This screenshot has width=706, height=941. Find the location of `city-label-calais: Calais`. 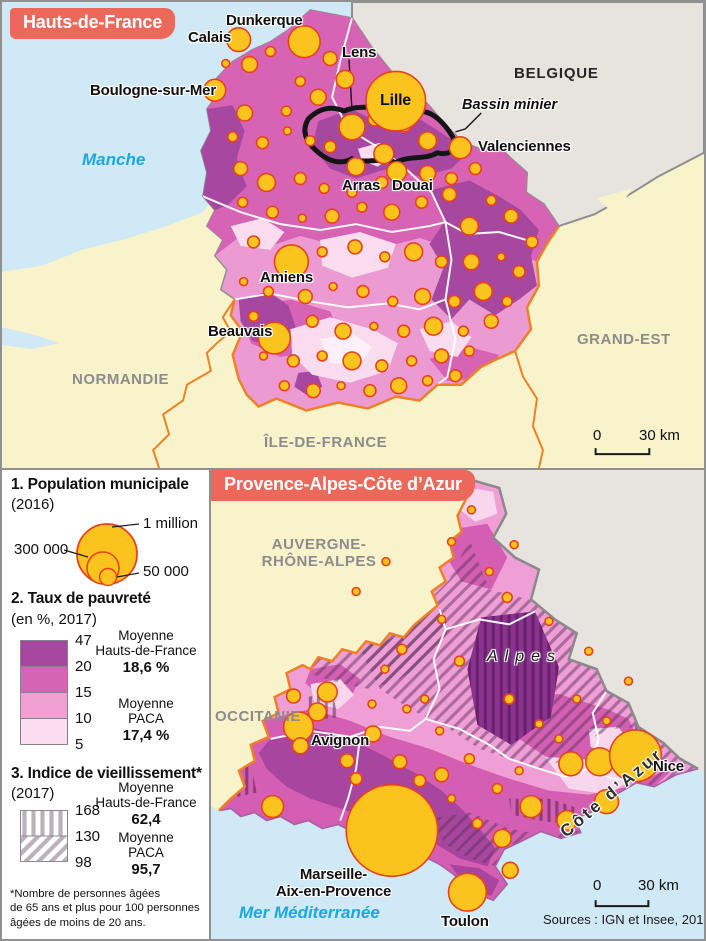

city-label-calais: Calais is located at coordinates (209, 37).